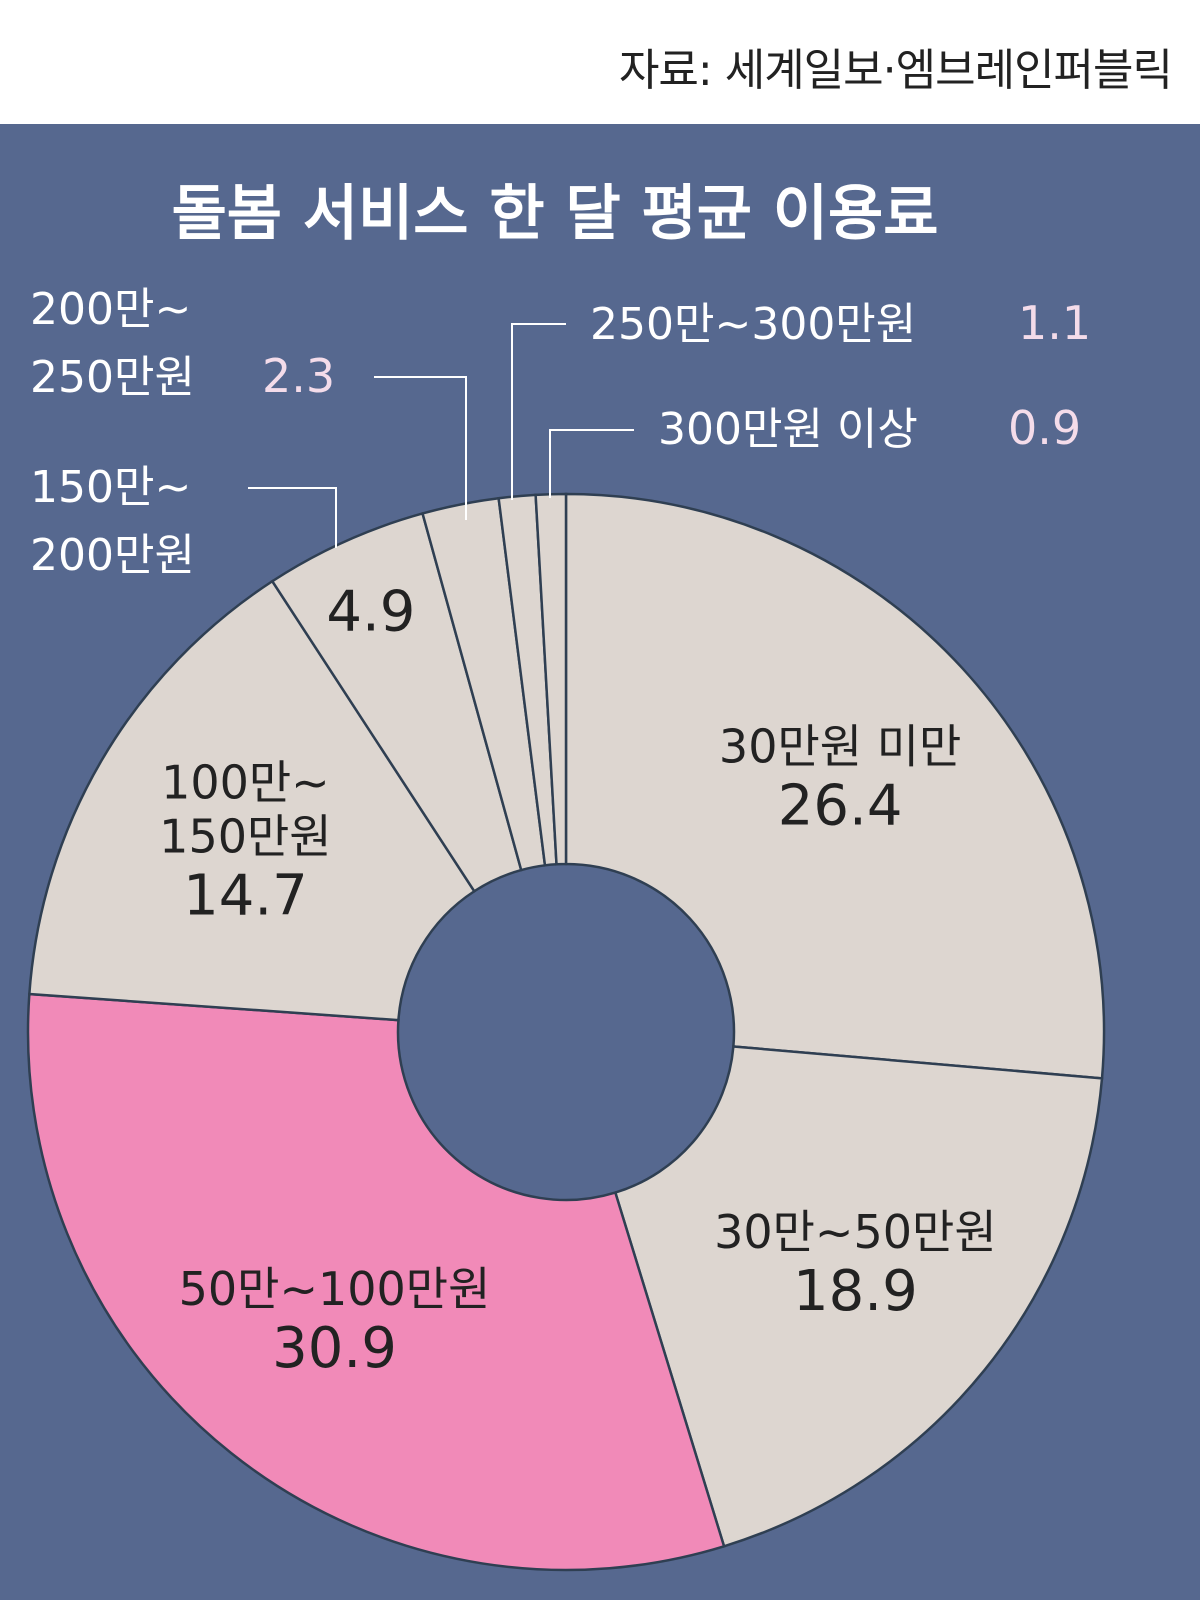 This screenshot has width=1200, height=1600. Describe the element at coordinates (335, 1289) in the screenshot. I see `category-label-3: 50만~100만원` at that location.